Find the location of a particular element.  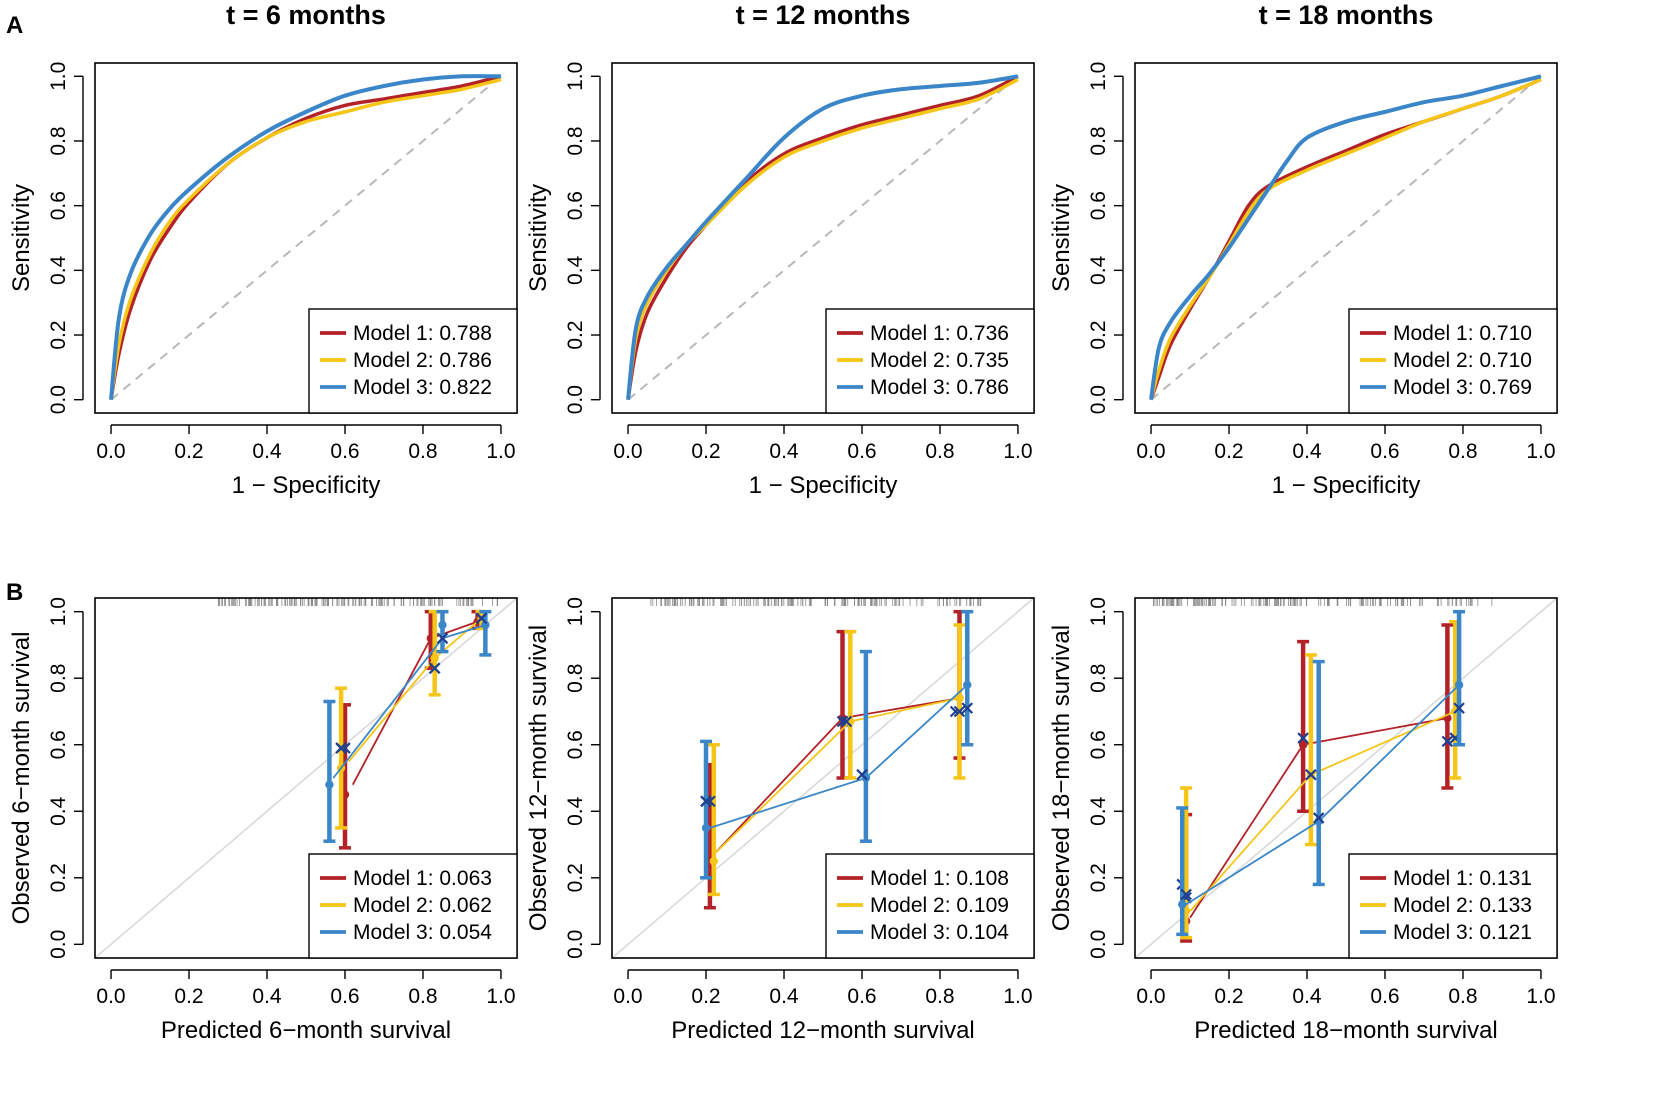

panel-label-a: A is located at coordinates (14, 25).